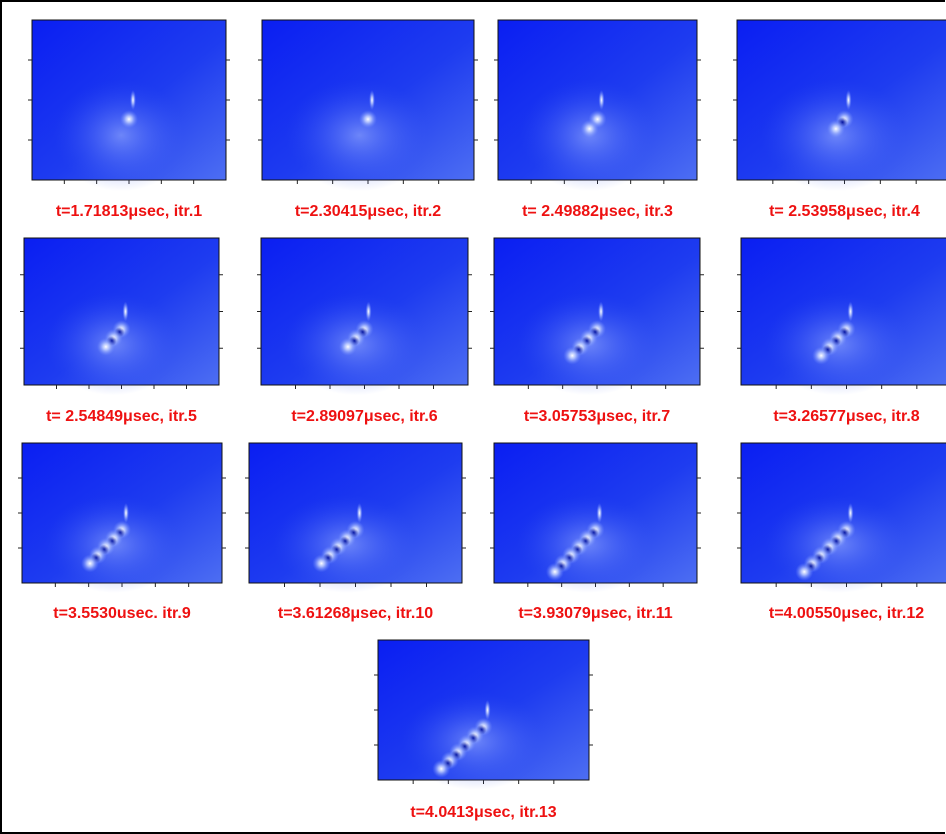 This screenshot has width=946, height=834. I want to click on caption: t=2.89097μsec, itr.6, so click(364, 416).